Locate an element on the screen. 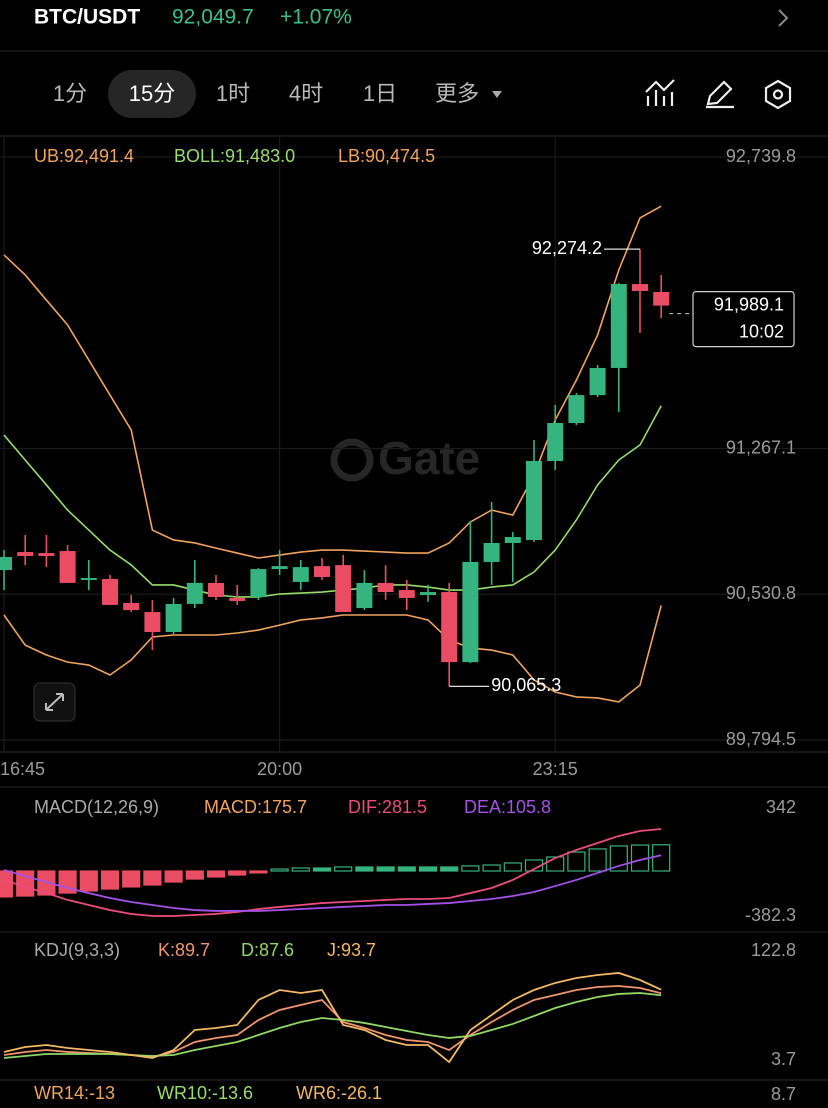 Image resolution: width=828 pixels, height=1108 pixels. legend-entry: LB:90,474.5 is located at coordinates (386, 156).